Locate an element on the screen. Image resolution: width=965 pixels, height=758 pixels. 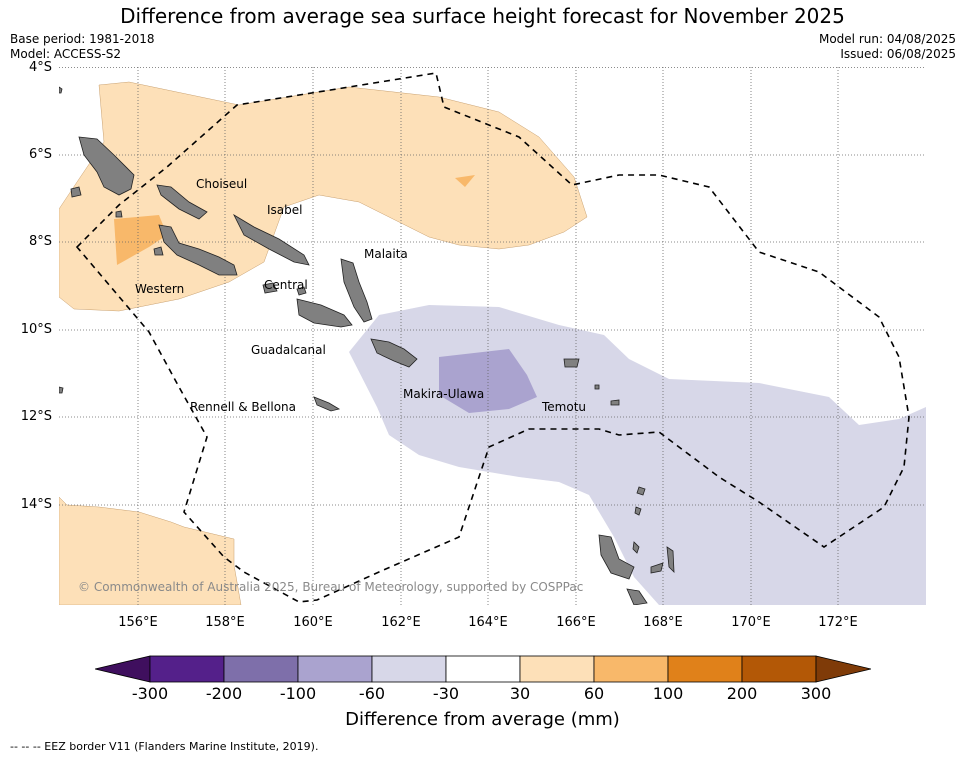
region-label-western: Western is located at coordinates (160, 289).